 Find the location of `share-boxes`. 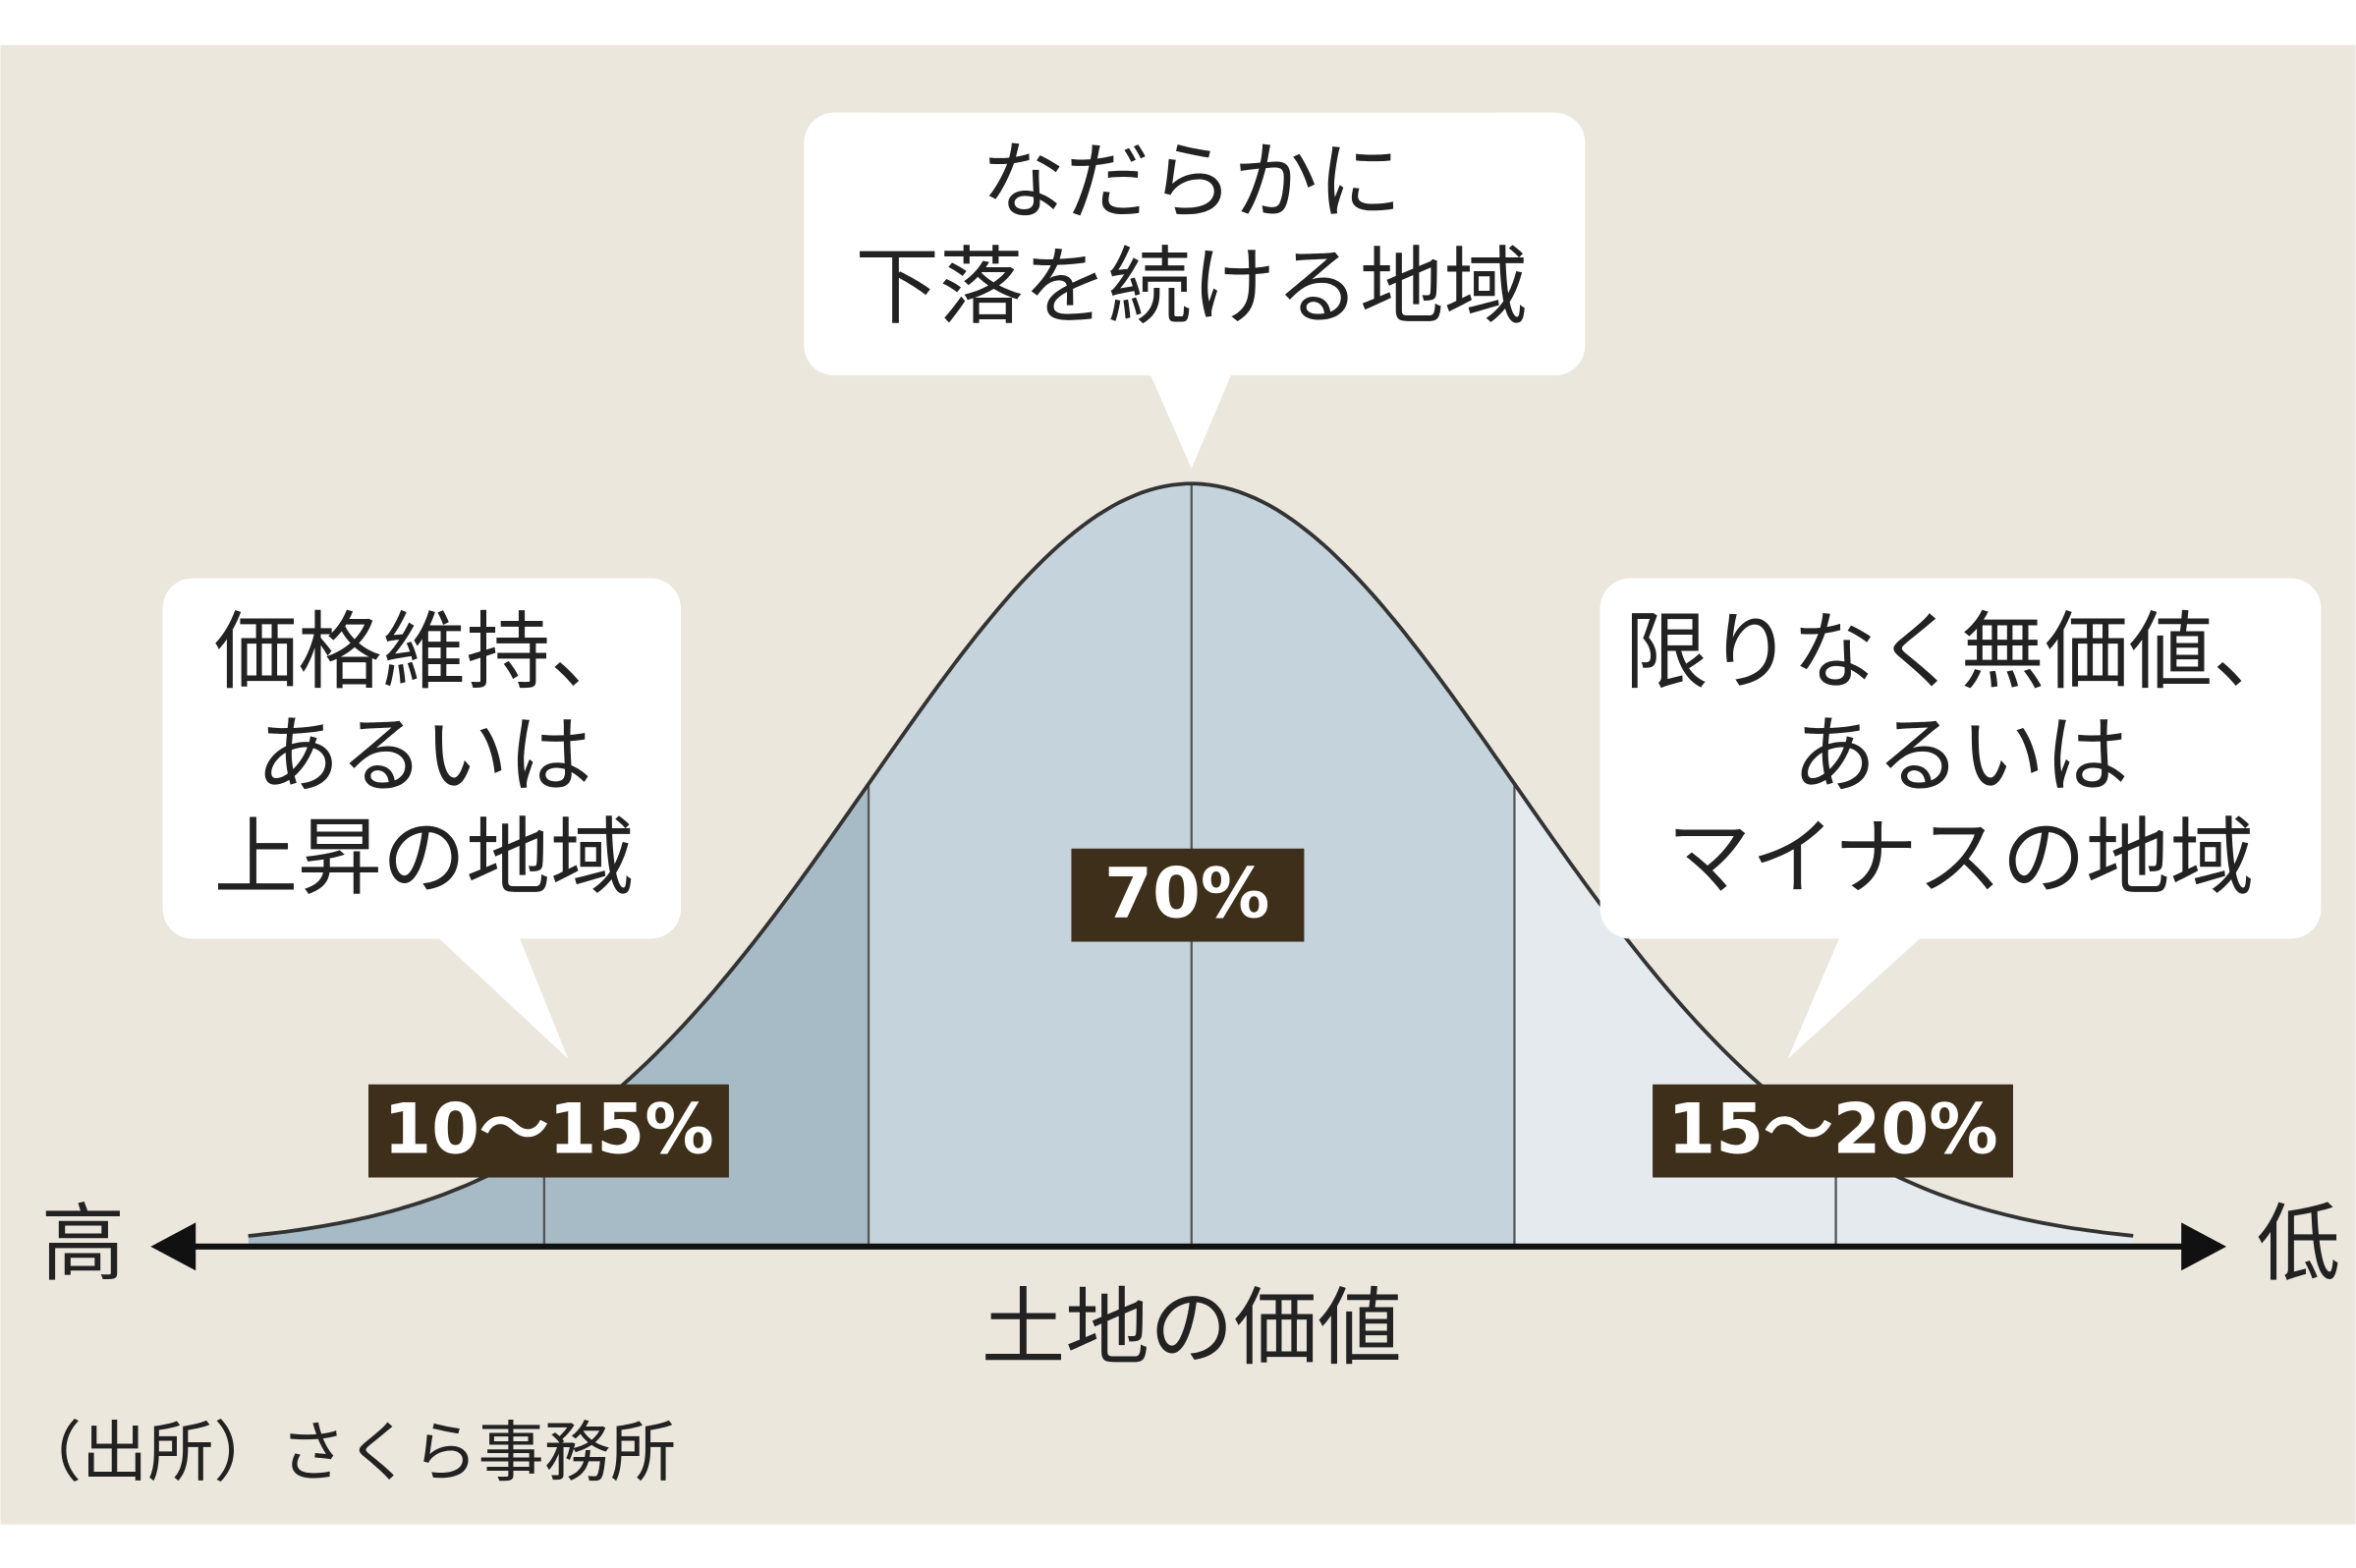

share-boxes is located at coordinates (1190, 1013).